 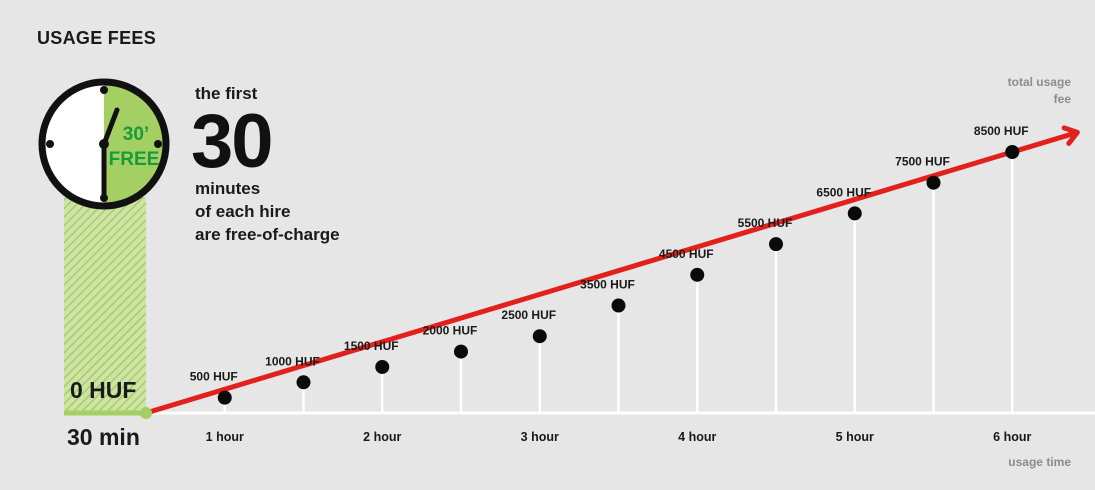 I want to click on point-label: 7500 HUF, so click(x=922, y=162).